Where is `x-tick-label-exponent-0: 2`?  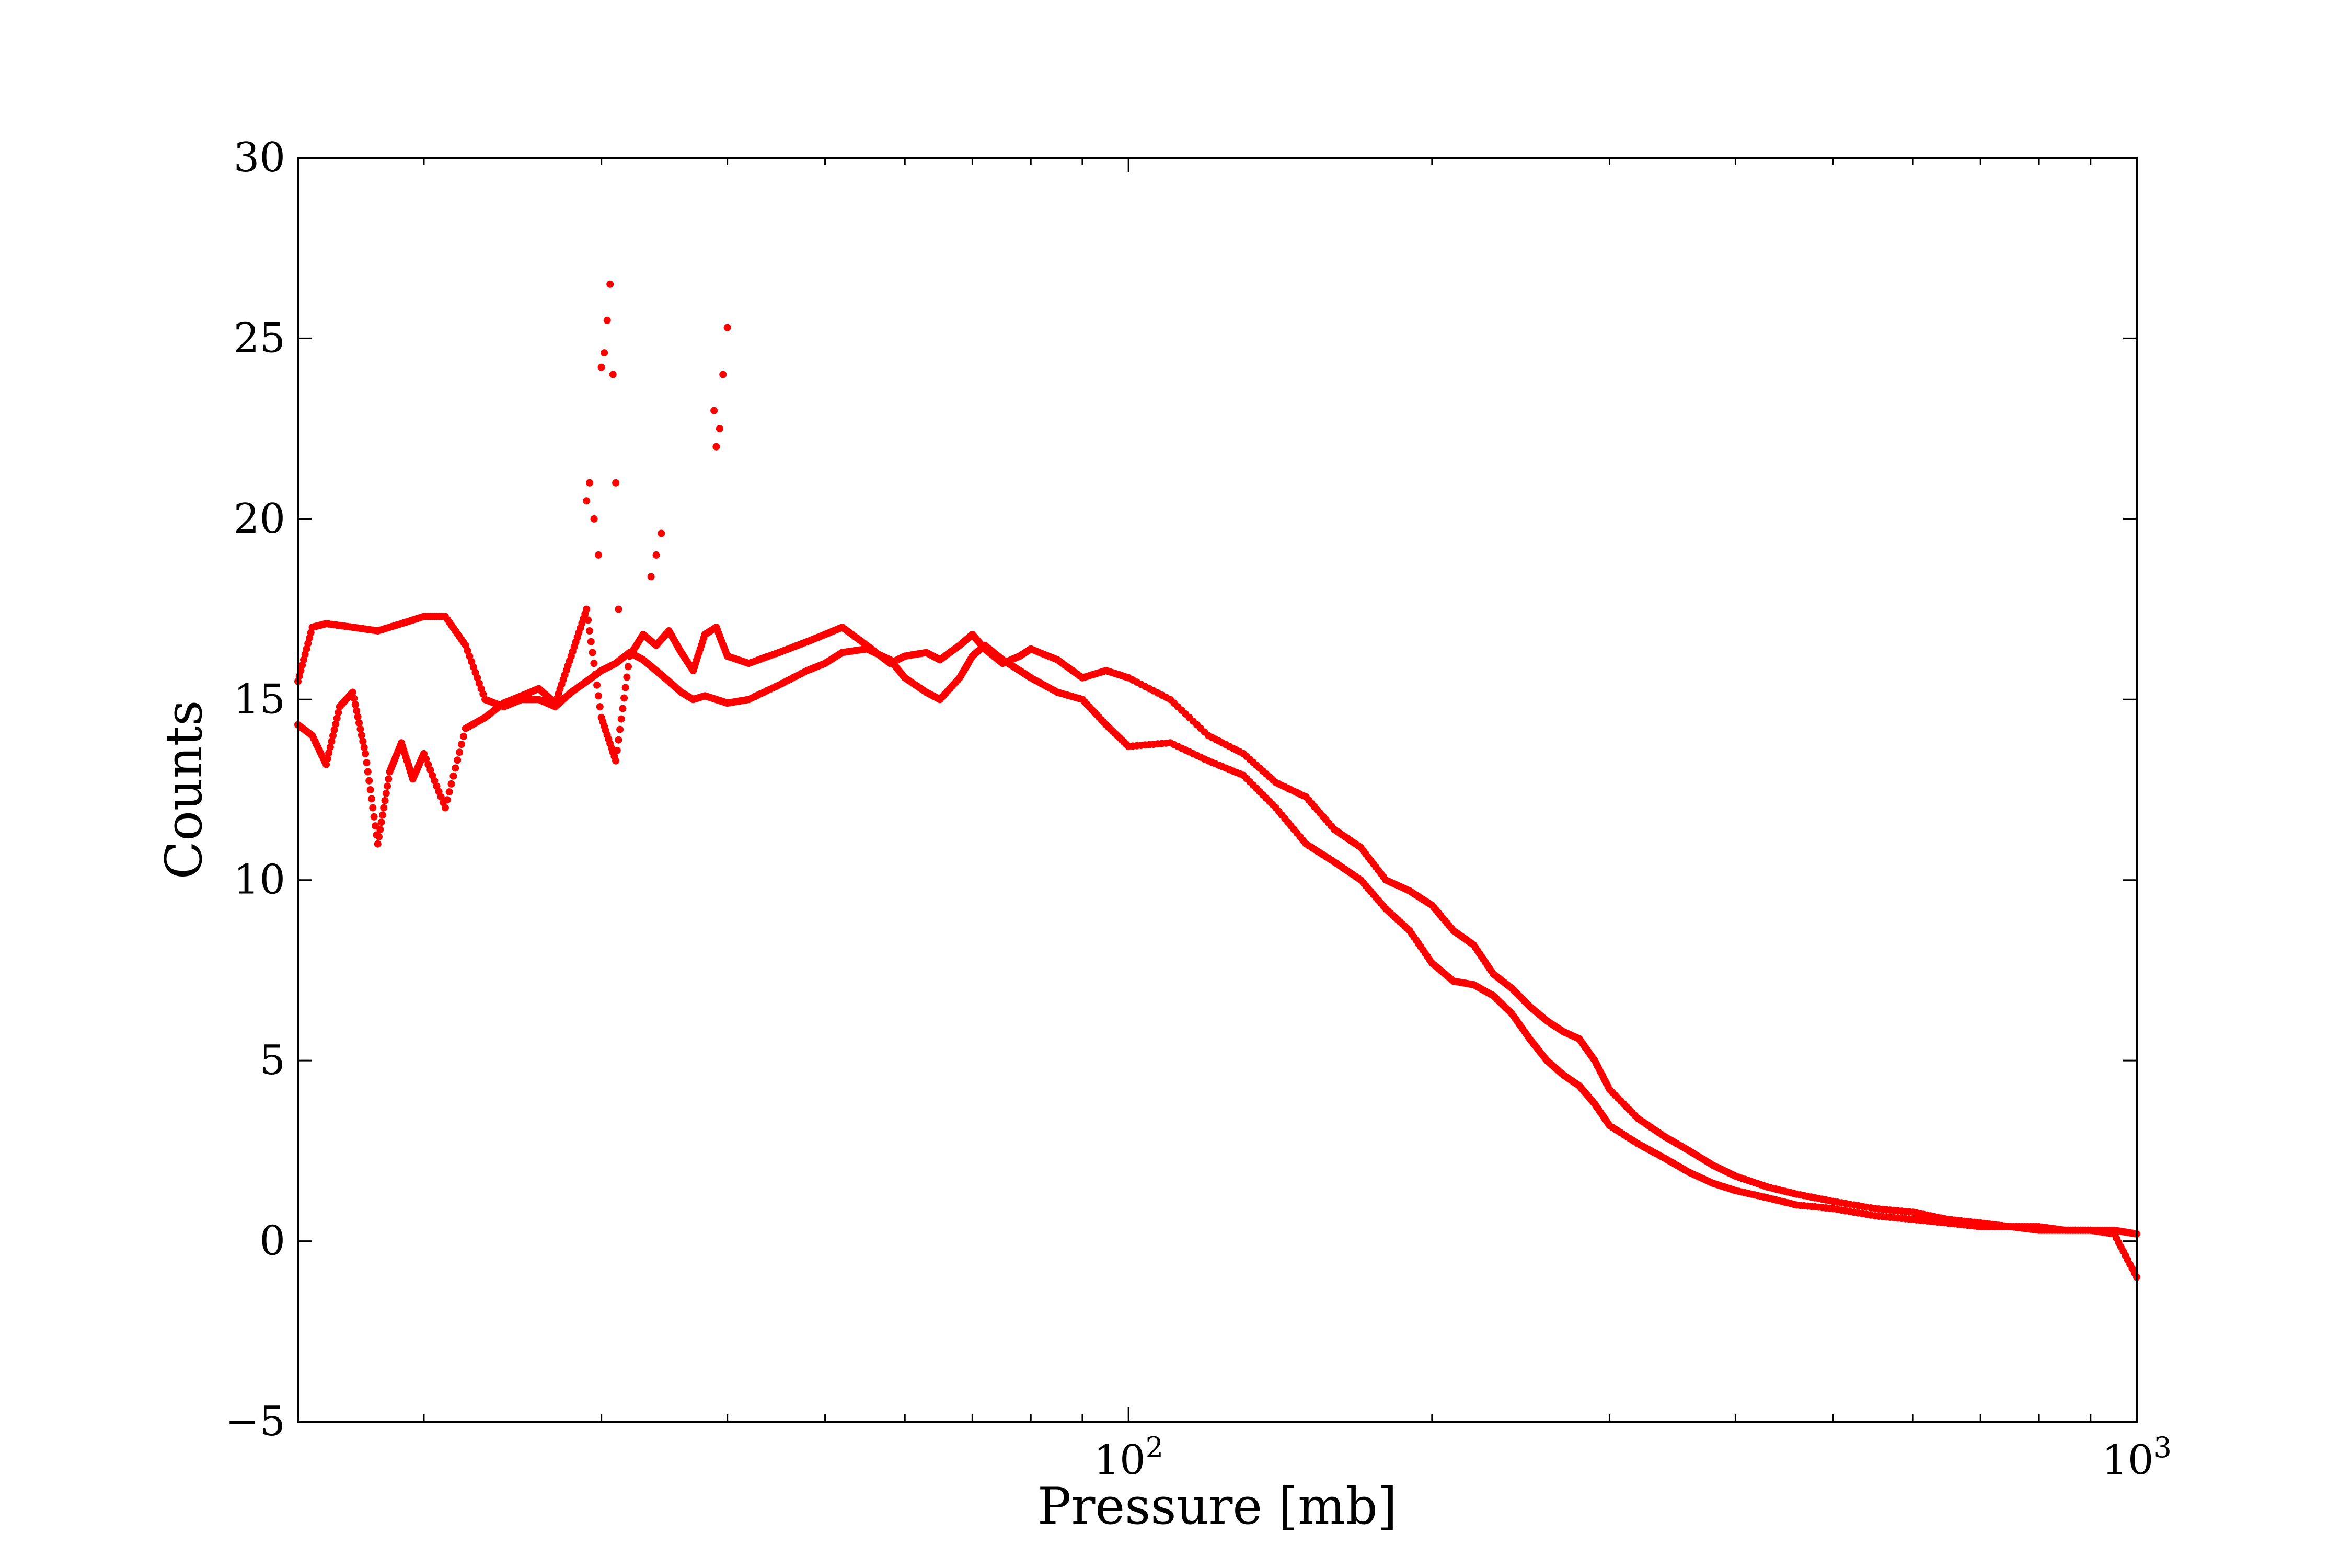
x-tick-label-exponent-0: 2 is located at coordinates (1154, 1447).